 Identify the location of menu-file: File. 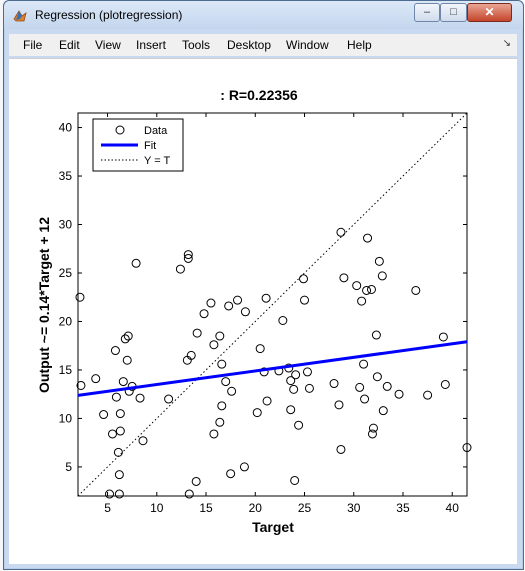
(33, 45).